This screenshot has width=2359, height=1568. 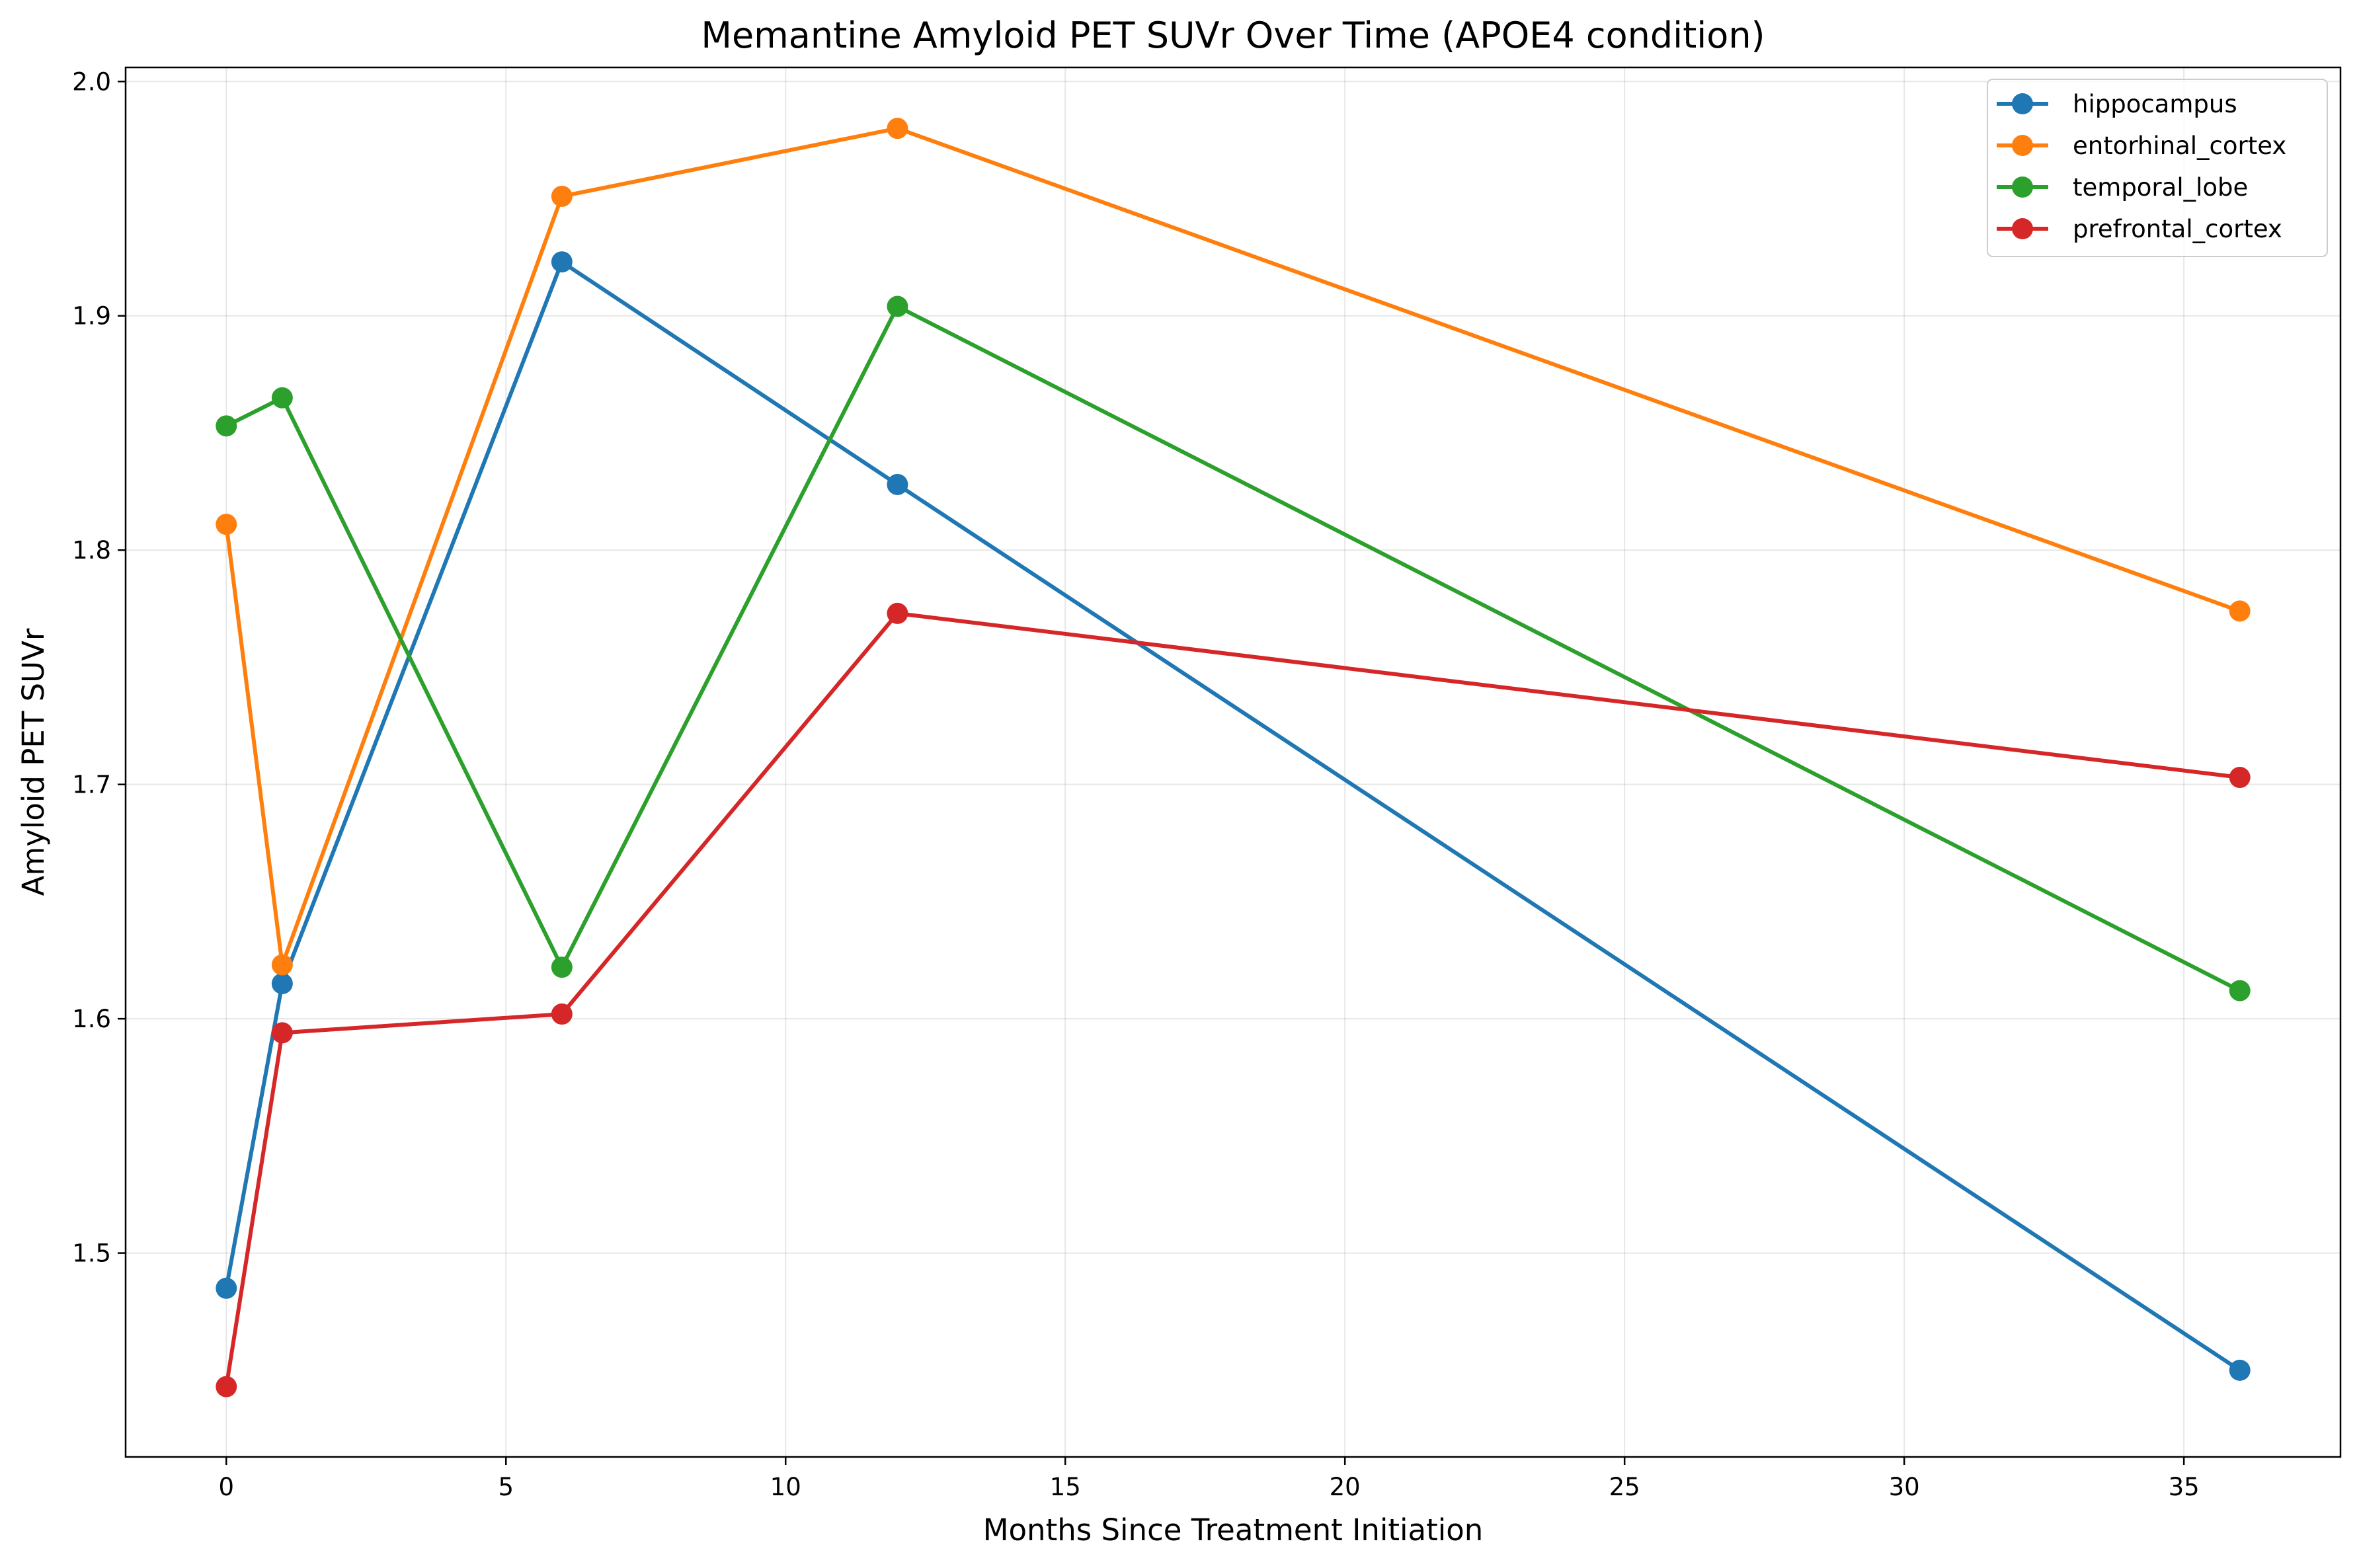 What do you see at coordinates (1209, 1479) in the screenshot?
I see `x-axis-ticks: 0 5 10 15 20 25 30 35` at bounding box center [1209, 1479].